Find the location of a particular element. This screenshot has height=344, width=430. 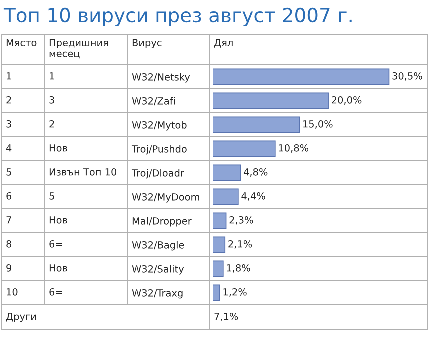

y-tick-label: W32/Sality is located at coordinates (158, 270).